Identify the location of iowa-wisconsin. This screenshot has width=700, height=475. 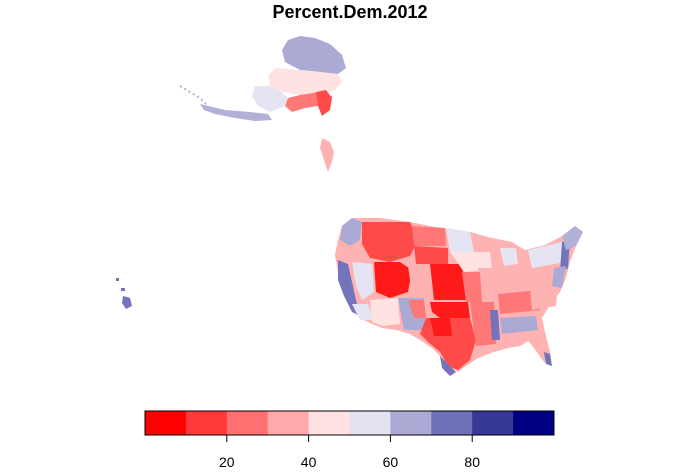
(471, 262).